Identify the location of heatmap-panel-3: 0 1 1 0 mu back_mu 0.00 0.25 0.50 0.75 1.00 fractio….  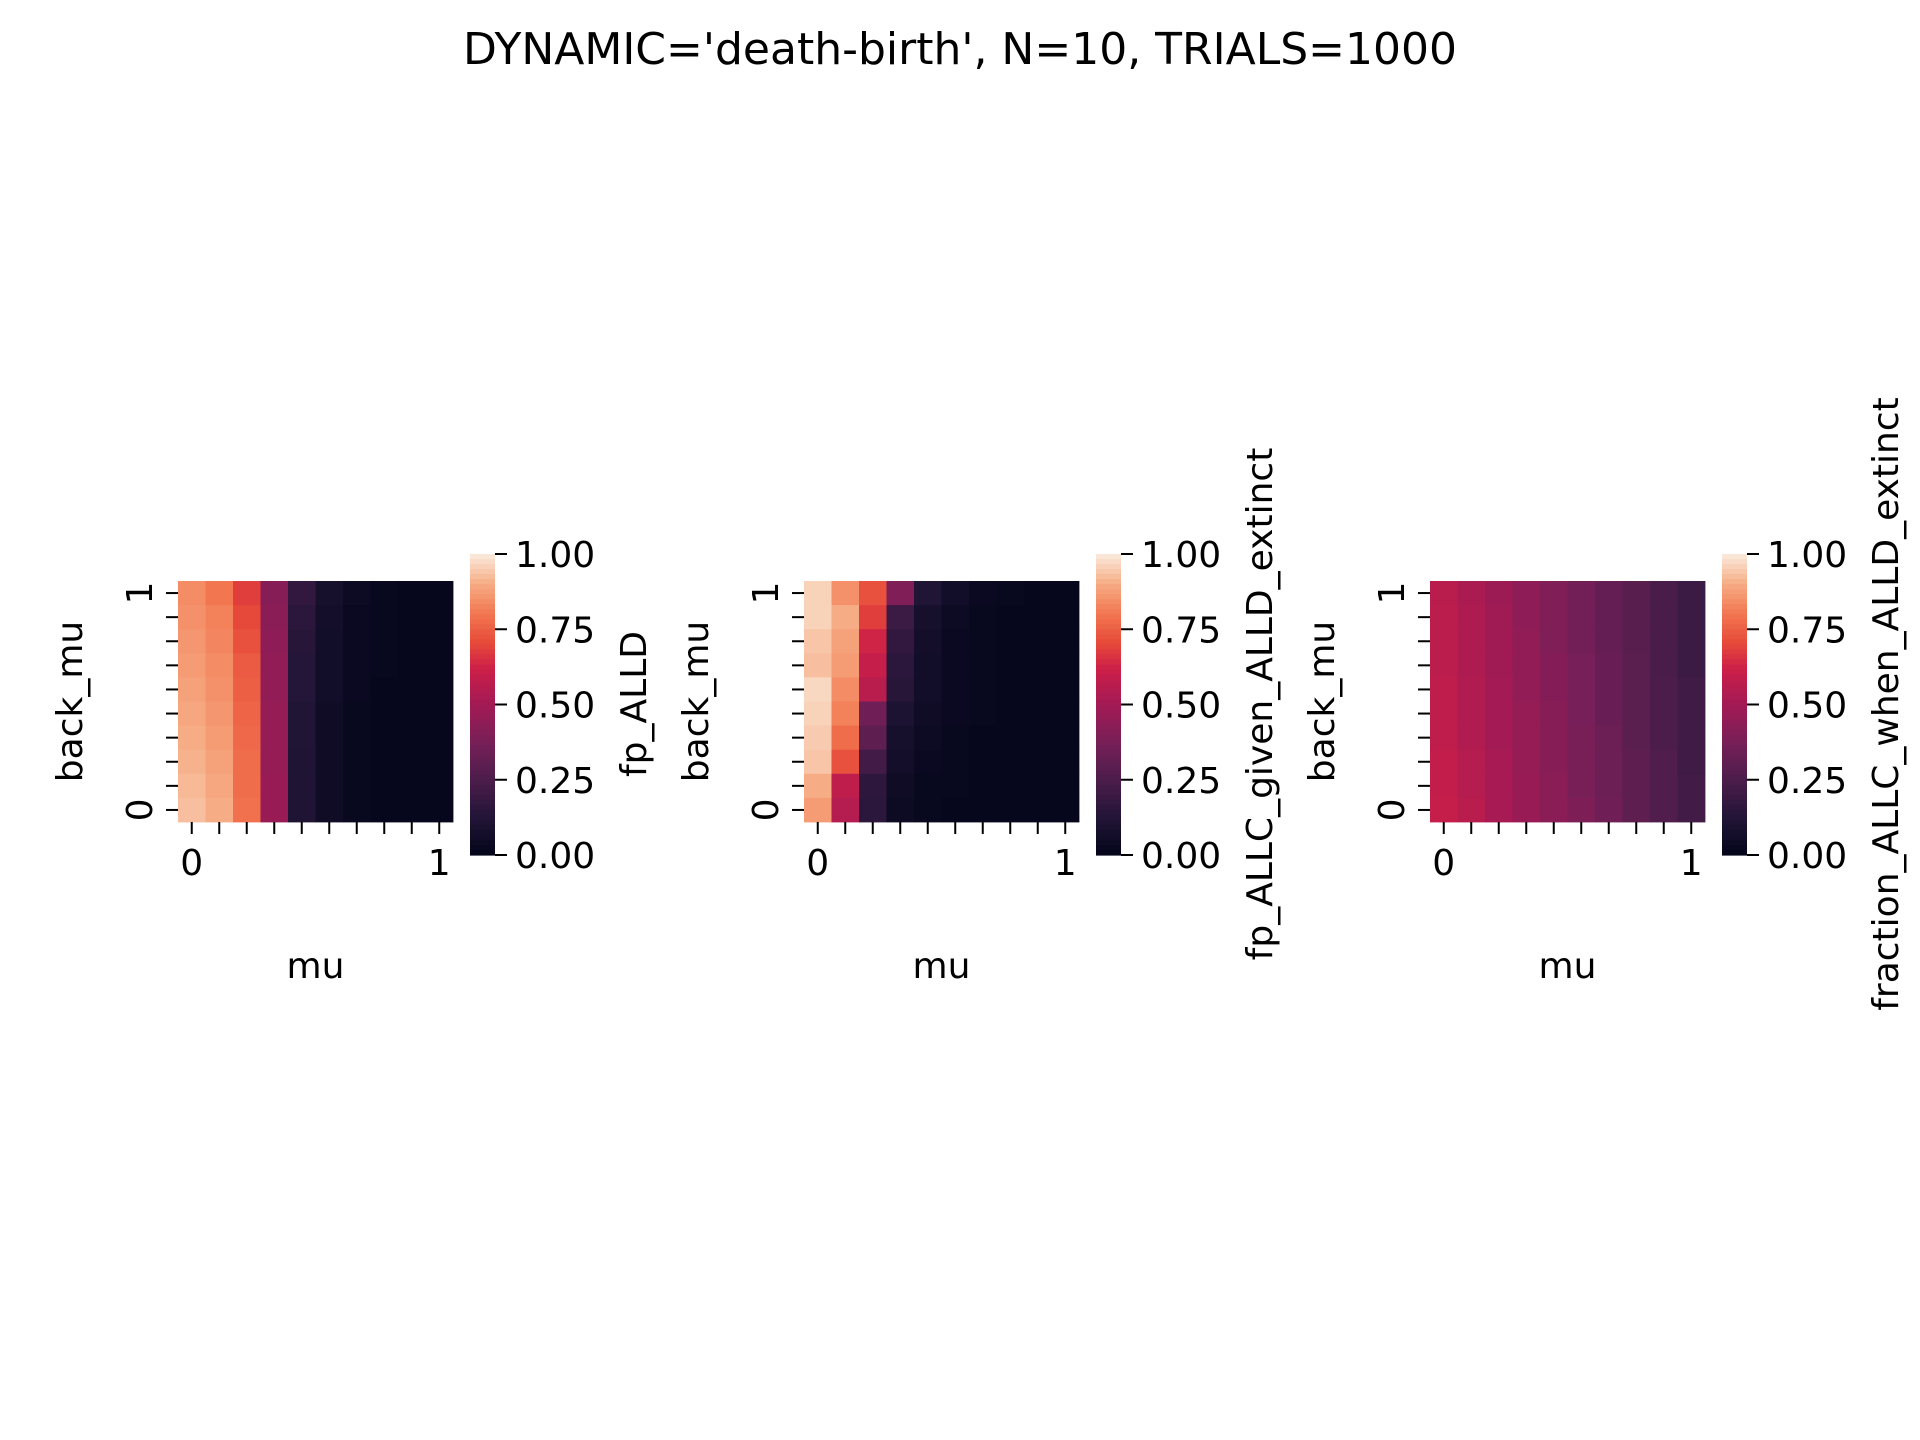
(1604, 704).